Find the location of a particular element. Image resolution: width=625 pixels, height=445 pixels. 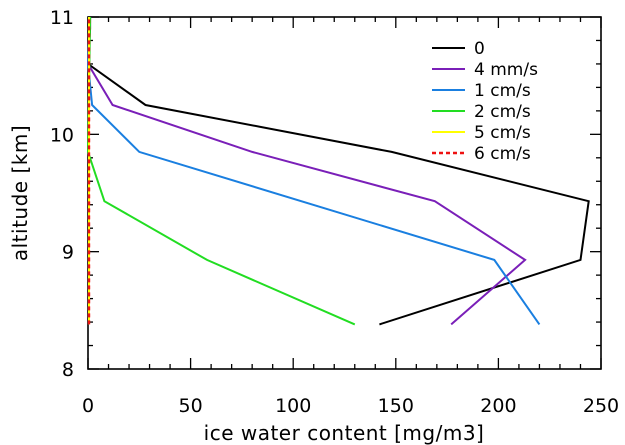

legend: 04 mm/s1 cm/s2 cm/s5 cm/s6 cm/s is located at coordinates (485, 101).